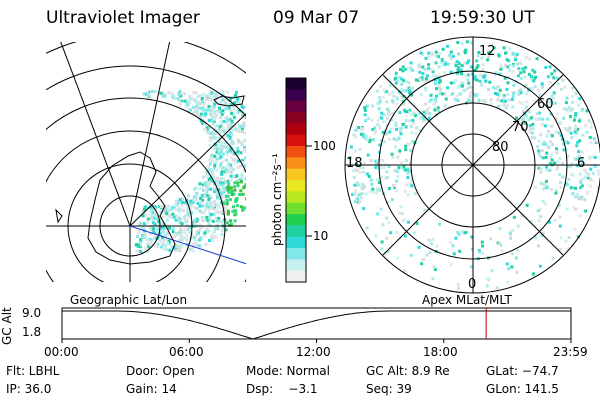 The height and width of the screenshot is (400, 600). Describe the element at coordinates (440, 352) in the screenshot. I see `x-tick-1800: 18:00` at that location.